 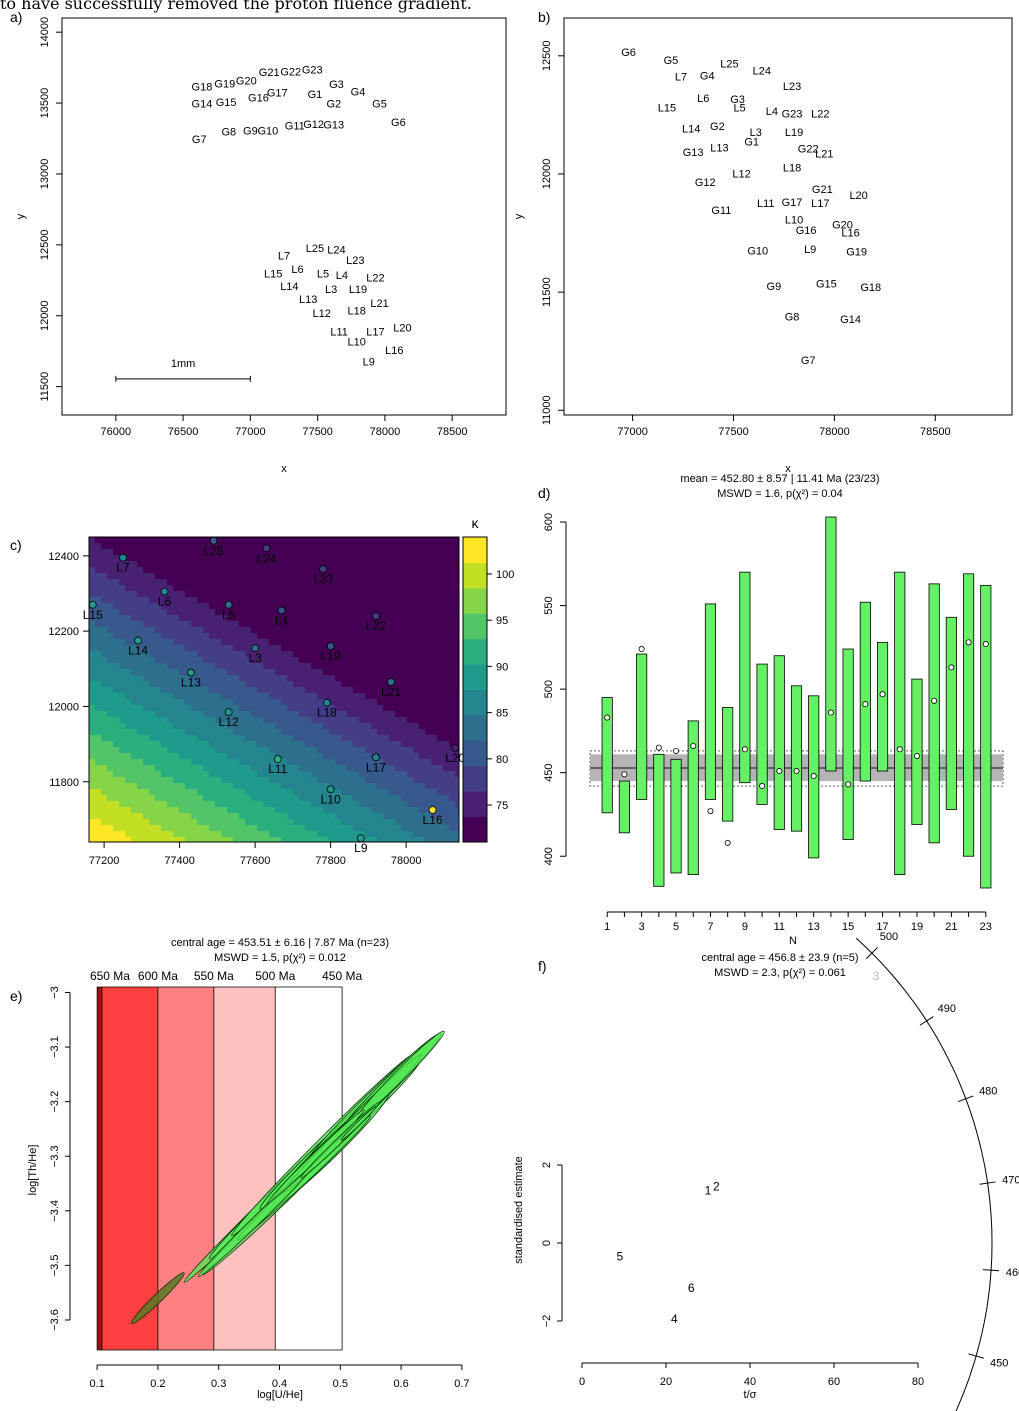 I want to click on x-tick-label: 3, so click(x=642, y=927).